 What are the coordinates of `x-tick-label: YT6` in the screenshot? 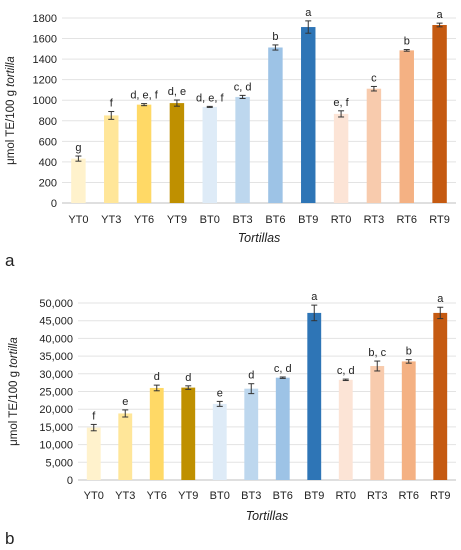 It's located at (144, 220).